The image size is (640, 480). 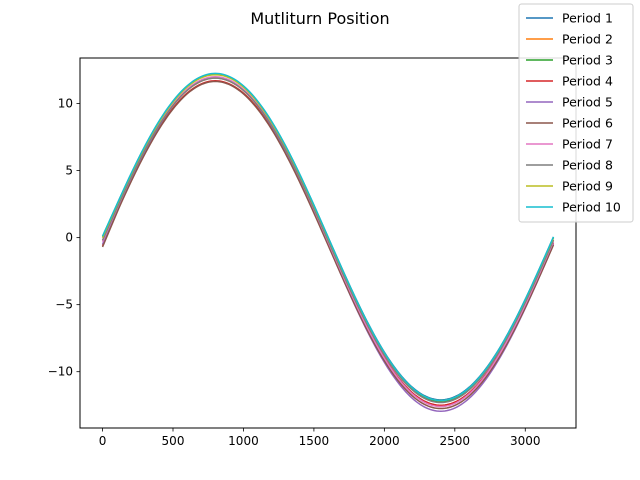 What do you see at coordinates (587, 102) in the screenshot?
I see `legend-entry-label: Period 5` at bounding box center [587, 102].